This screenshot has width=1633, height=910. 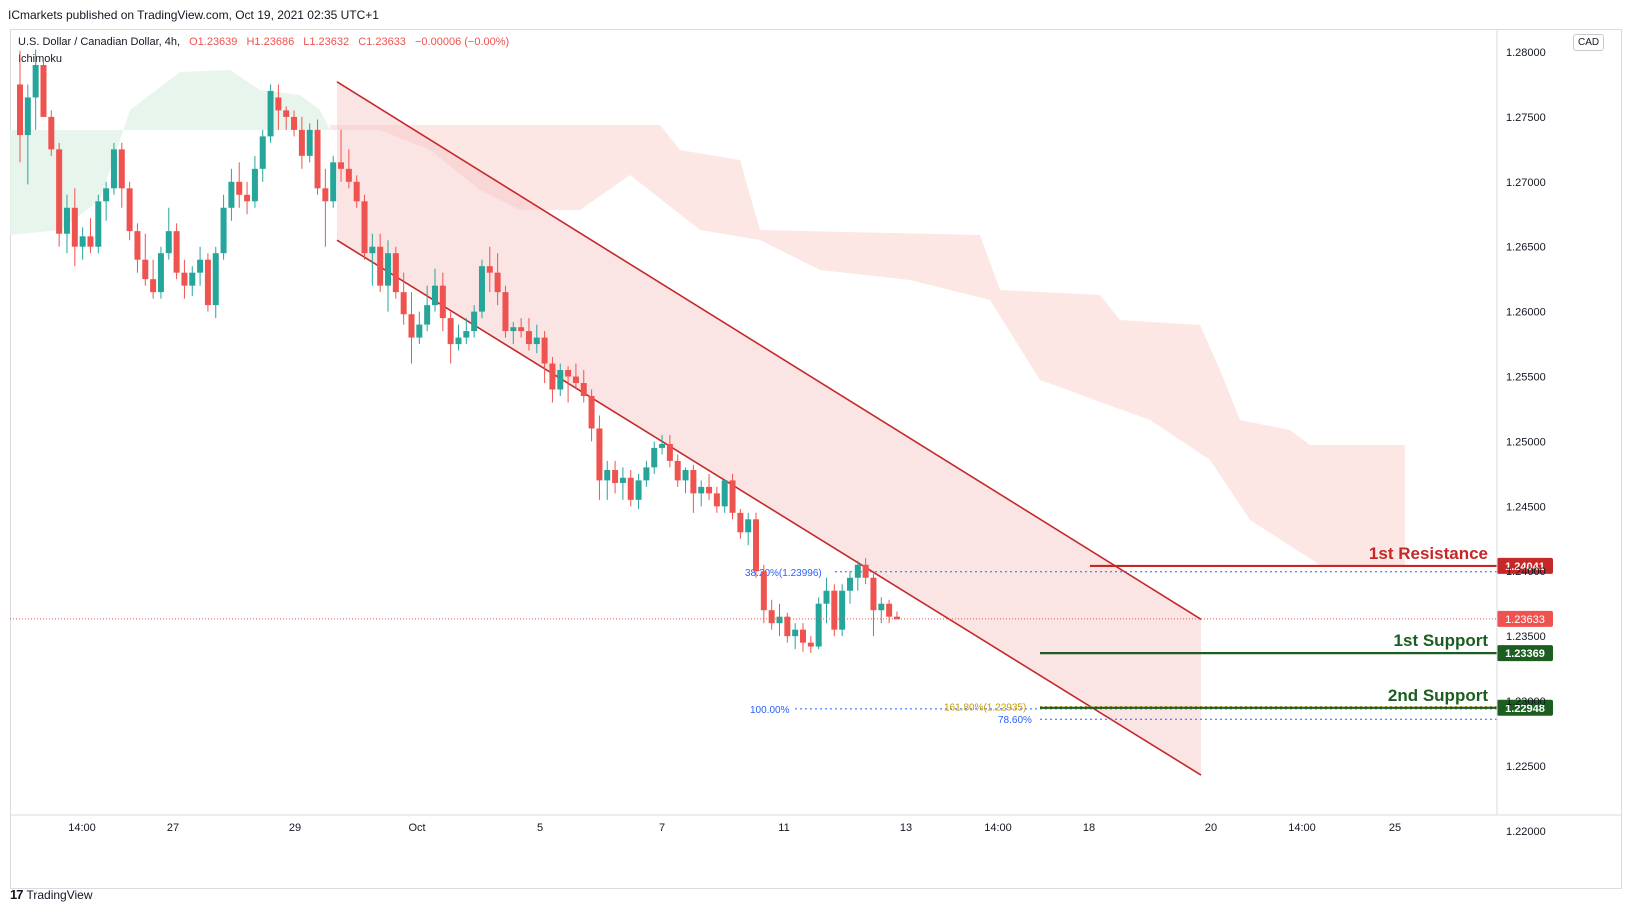 What do you see at coordinates (99, 42) in the screenshot?
I see `symbol-name: U.S. Dollar / Canadian Dollar, 4h,` at bounding box center [99, 42].